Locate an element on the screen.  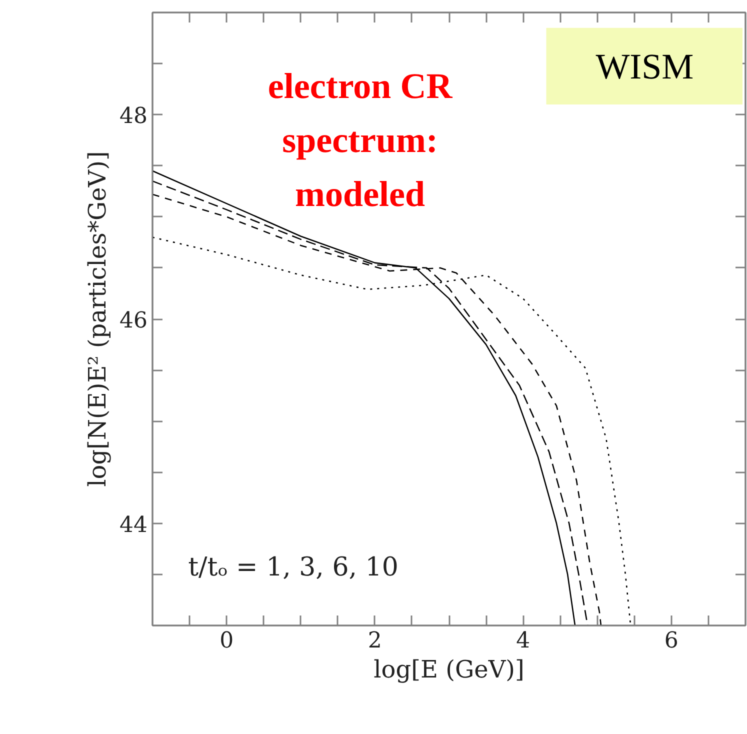
x-axis-title: log[E (GeV)] is located at coordinates (449, 670).